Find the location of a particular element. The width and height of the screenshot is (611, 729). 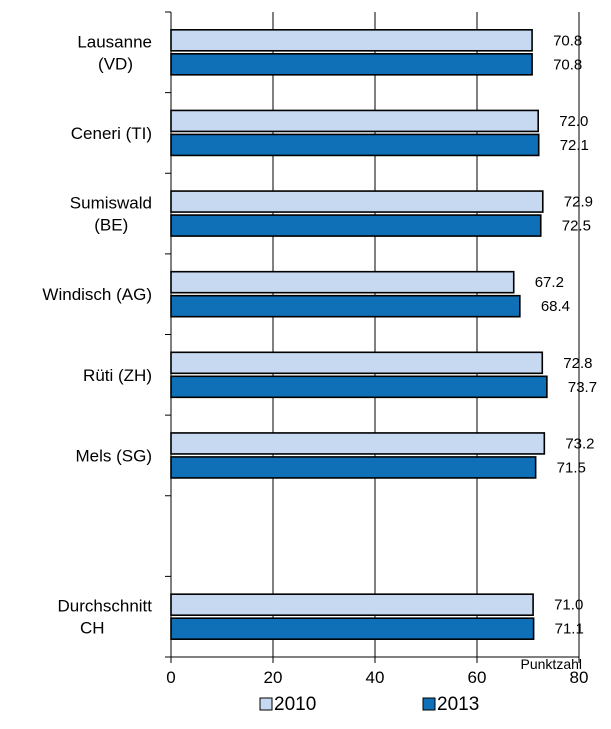

category-label-7: Durchschnitt CH is located at coordinates (105, 617).